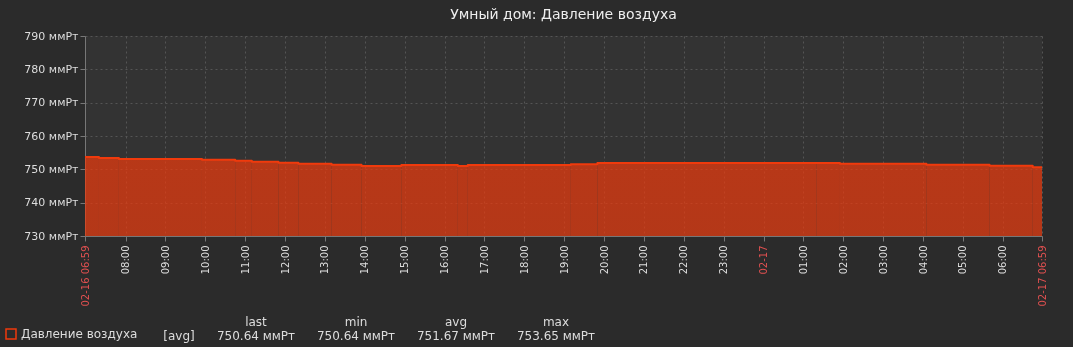 This screenshot has height=354, width=1075. What do you see at coordinates (165, 260) in the screenshot?
I see `x-tick-label: 09:00` at bounding box center [165, 260].